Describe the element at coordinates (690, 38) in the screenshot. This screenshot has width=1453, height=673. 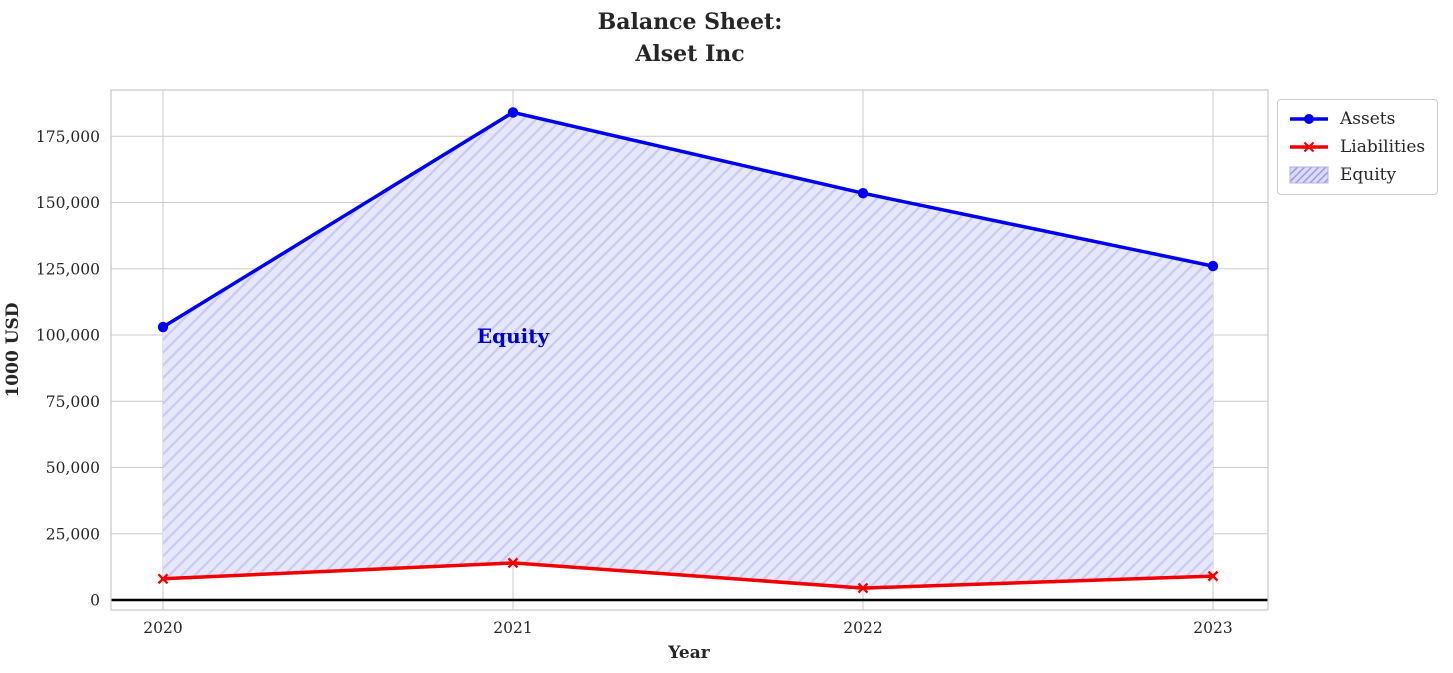
I see `page-title: Balance Sheet: Alset Inc` at that location.